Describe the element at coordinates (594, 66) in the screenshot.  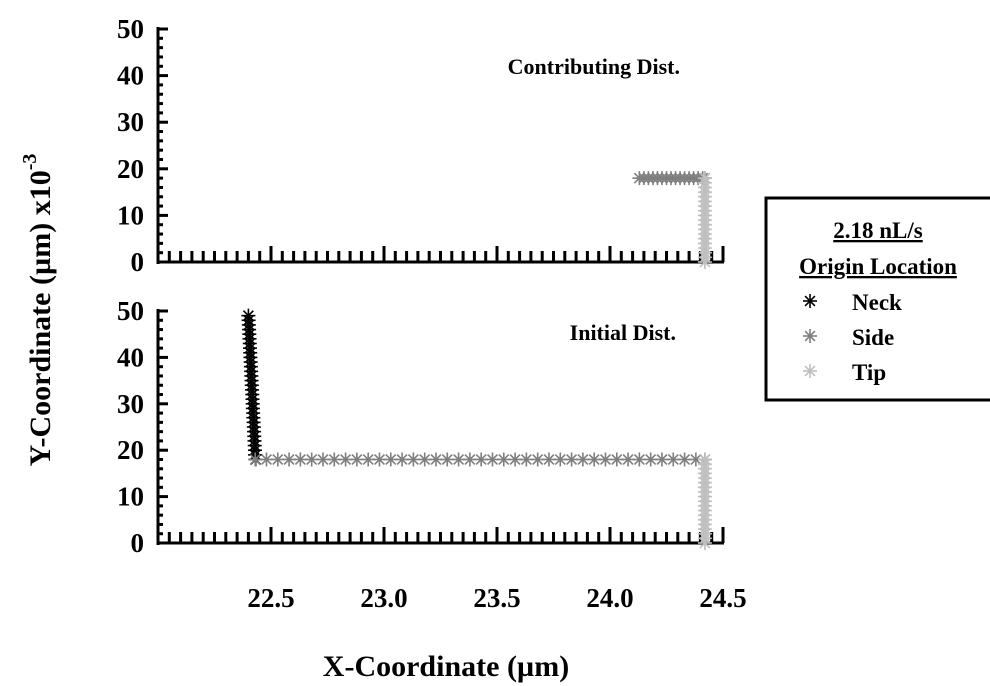
I see `panel-label-contributing: Contributing Dist.` at that location.